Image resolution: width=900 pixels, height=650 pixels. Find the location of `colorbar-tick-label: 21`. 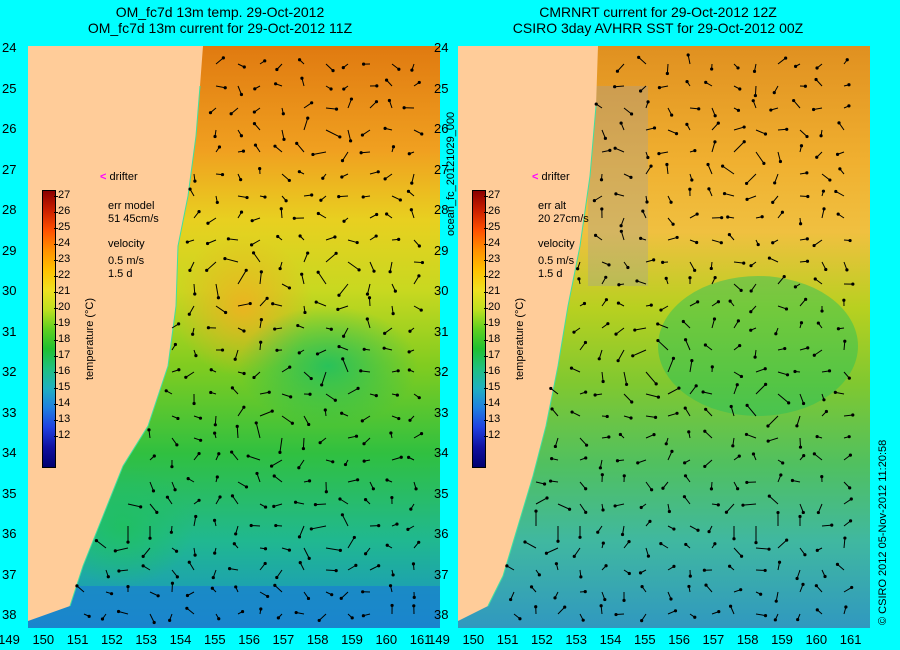

colorbar-tick-label: 21 is located at coordinates (492, 291).